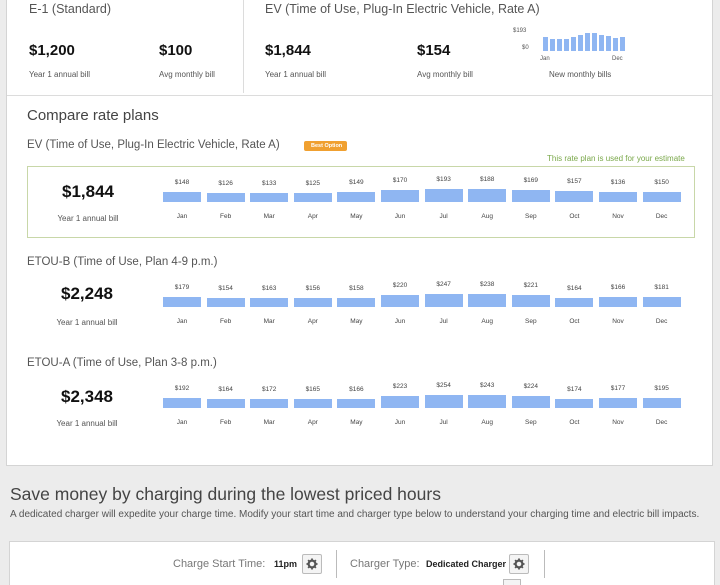 The image size is (720, 585). Describe the element at coordinates (88, 218) in the screenshot. I see `plan-annual-label-ev: Year 1 annual bill` at that location.